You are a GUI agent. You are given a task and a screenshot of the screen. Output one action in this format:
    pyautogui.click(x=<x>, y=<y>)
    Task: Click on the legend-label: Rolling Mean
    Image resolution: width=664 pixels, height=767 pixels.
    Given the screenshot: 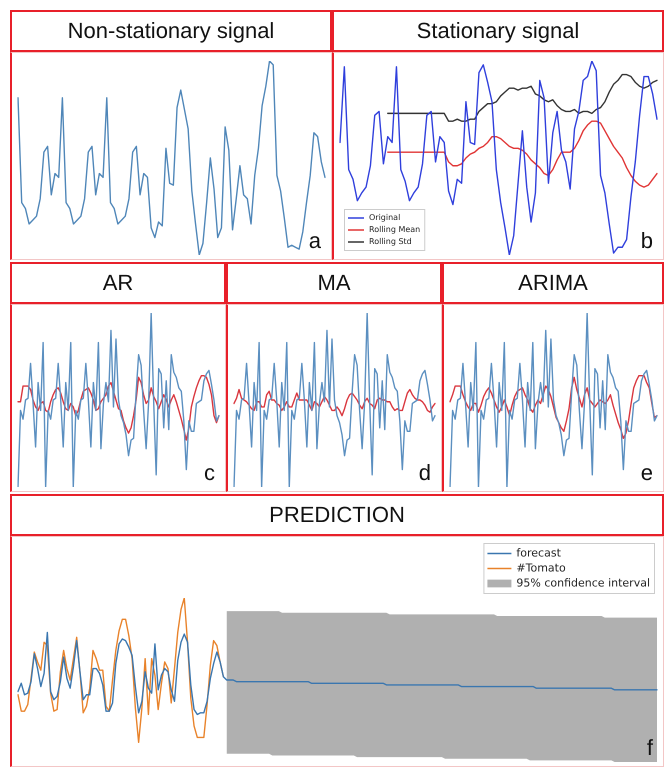 What is the action you would take?
    pyautogui.click(x=394, y=229)
    